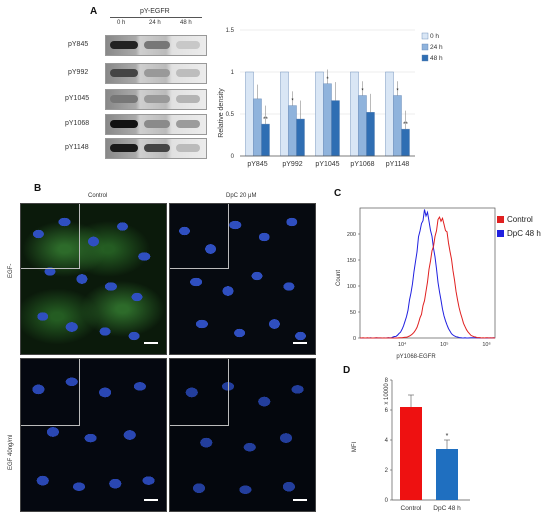 The width and height of the screenshot is (550, 518). What do you see at coordinates (77, 123) in the screenshot?
I see `blot-row-label-pY1068: pY1068` at bounding box center [77, 123].